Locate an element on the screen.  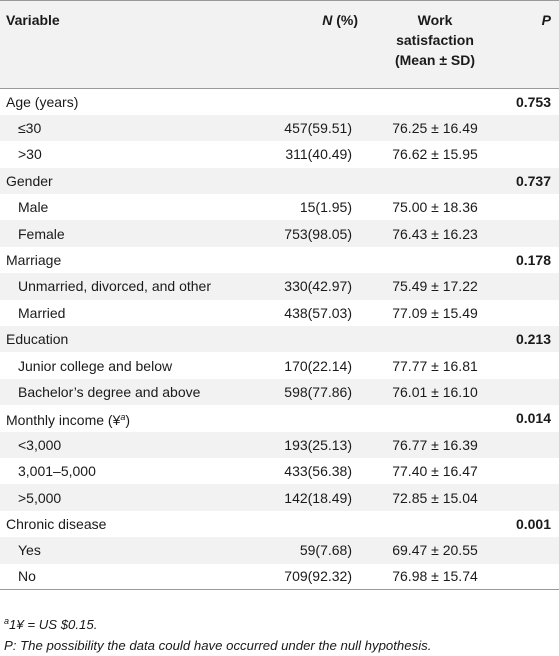
cell-work-satisfaction: 77.77 ± 16.81 is located at coordinates (435, 365).